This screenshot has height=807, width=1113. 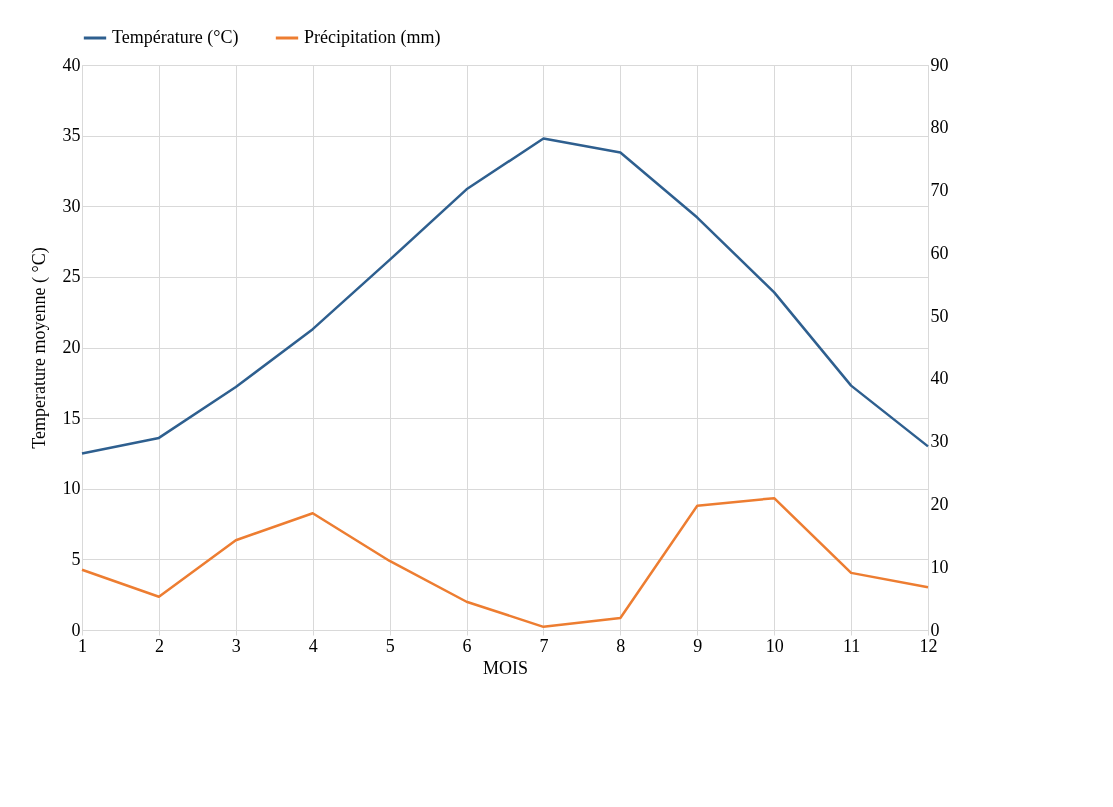 What do you see at coordinates (71, 205) in the screenshot?
I see `y-tick-label: 30` at bounding box center [71, 205].